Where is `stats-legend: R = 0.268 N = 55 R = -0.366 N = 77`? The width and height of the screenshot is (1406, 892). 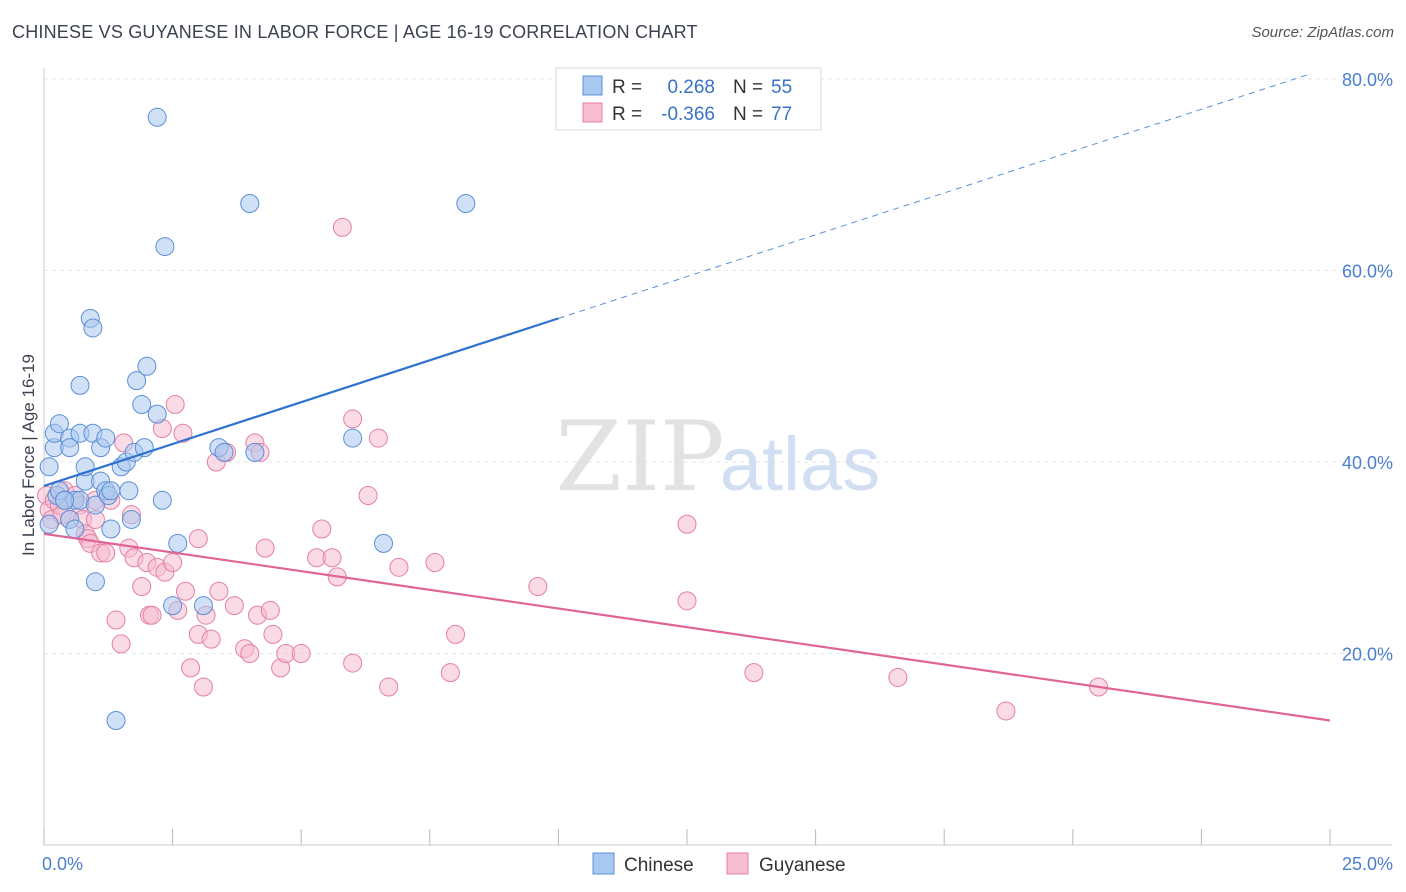 stats-legend: R = 0.268 N = 55 R = -0.366 N = 77 is located at coordinates (688, 99).